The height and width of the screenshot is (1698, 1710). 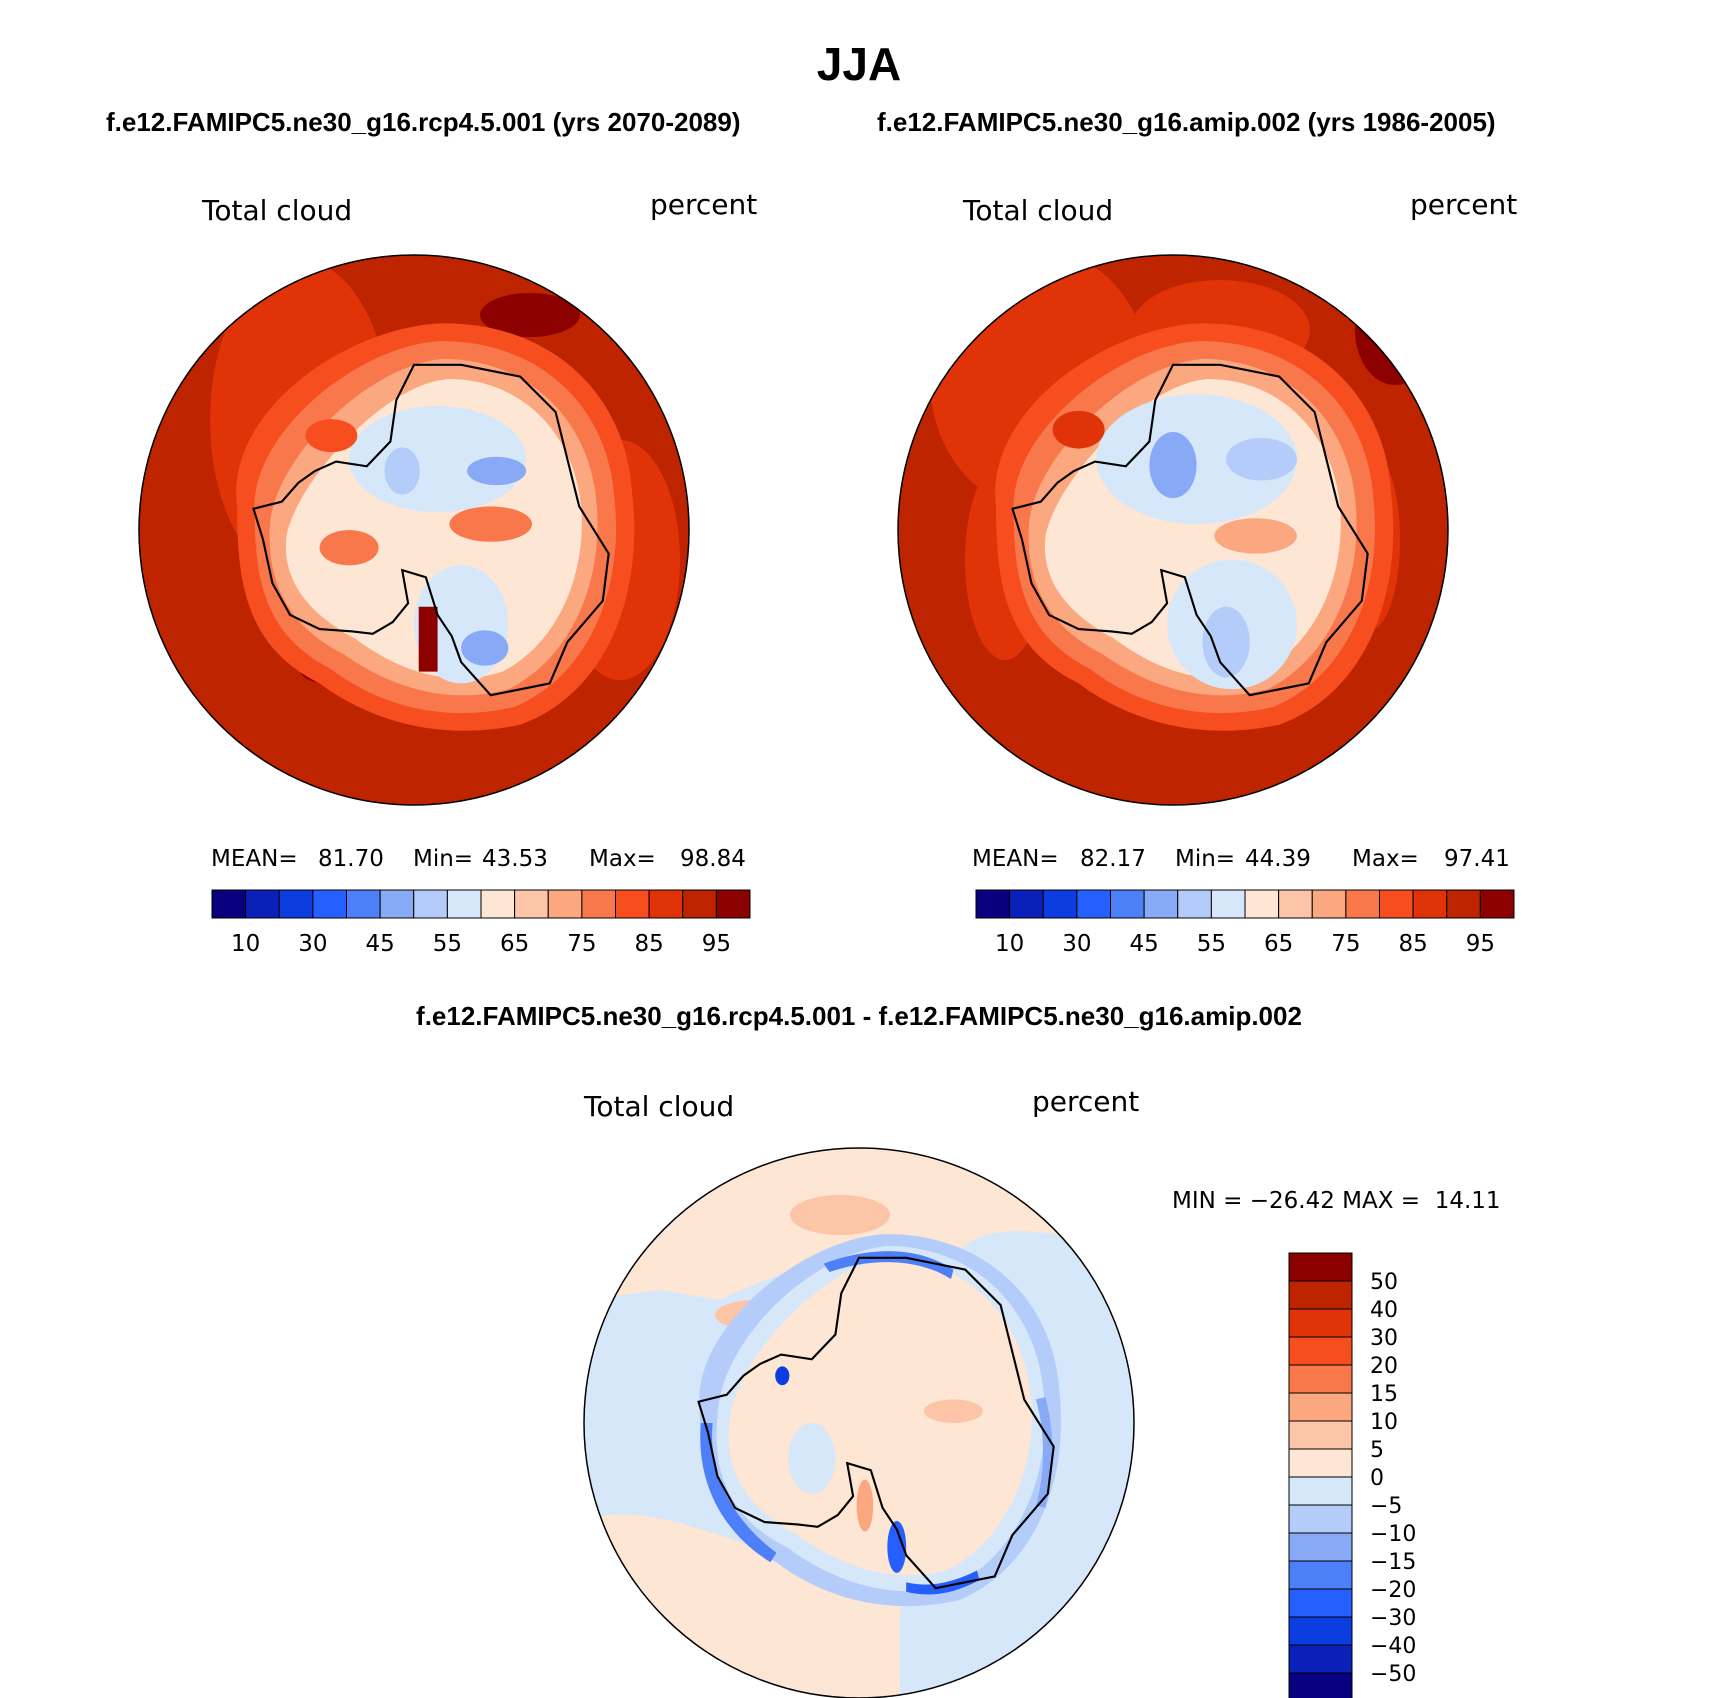 What do you see at coordinates (1278, 859) in the screenshot?
I see `panel-b-min-value: 44.39` at bounding box center [1278, 859].